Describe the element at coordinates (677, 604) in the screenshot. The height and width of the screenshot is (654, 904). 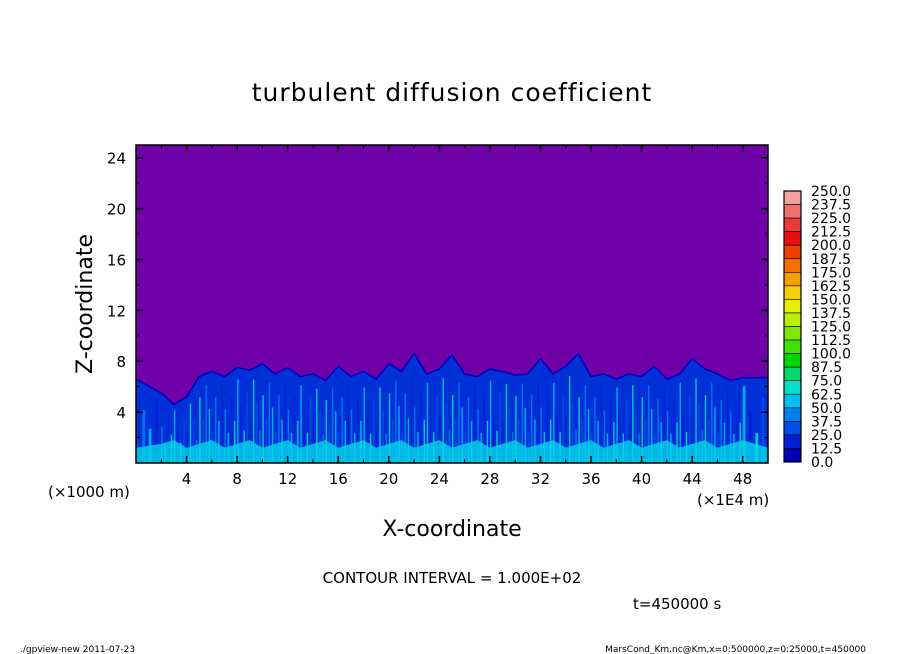
I see `time-label: t=450000 s` at that location.